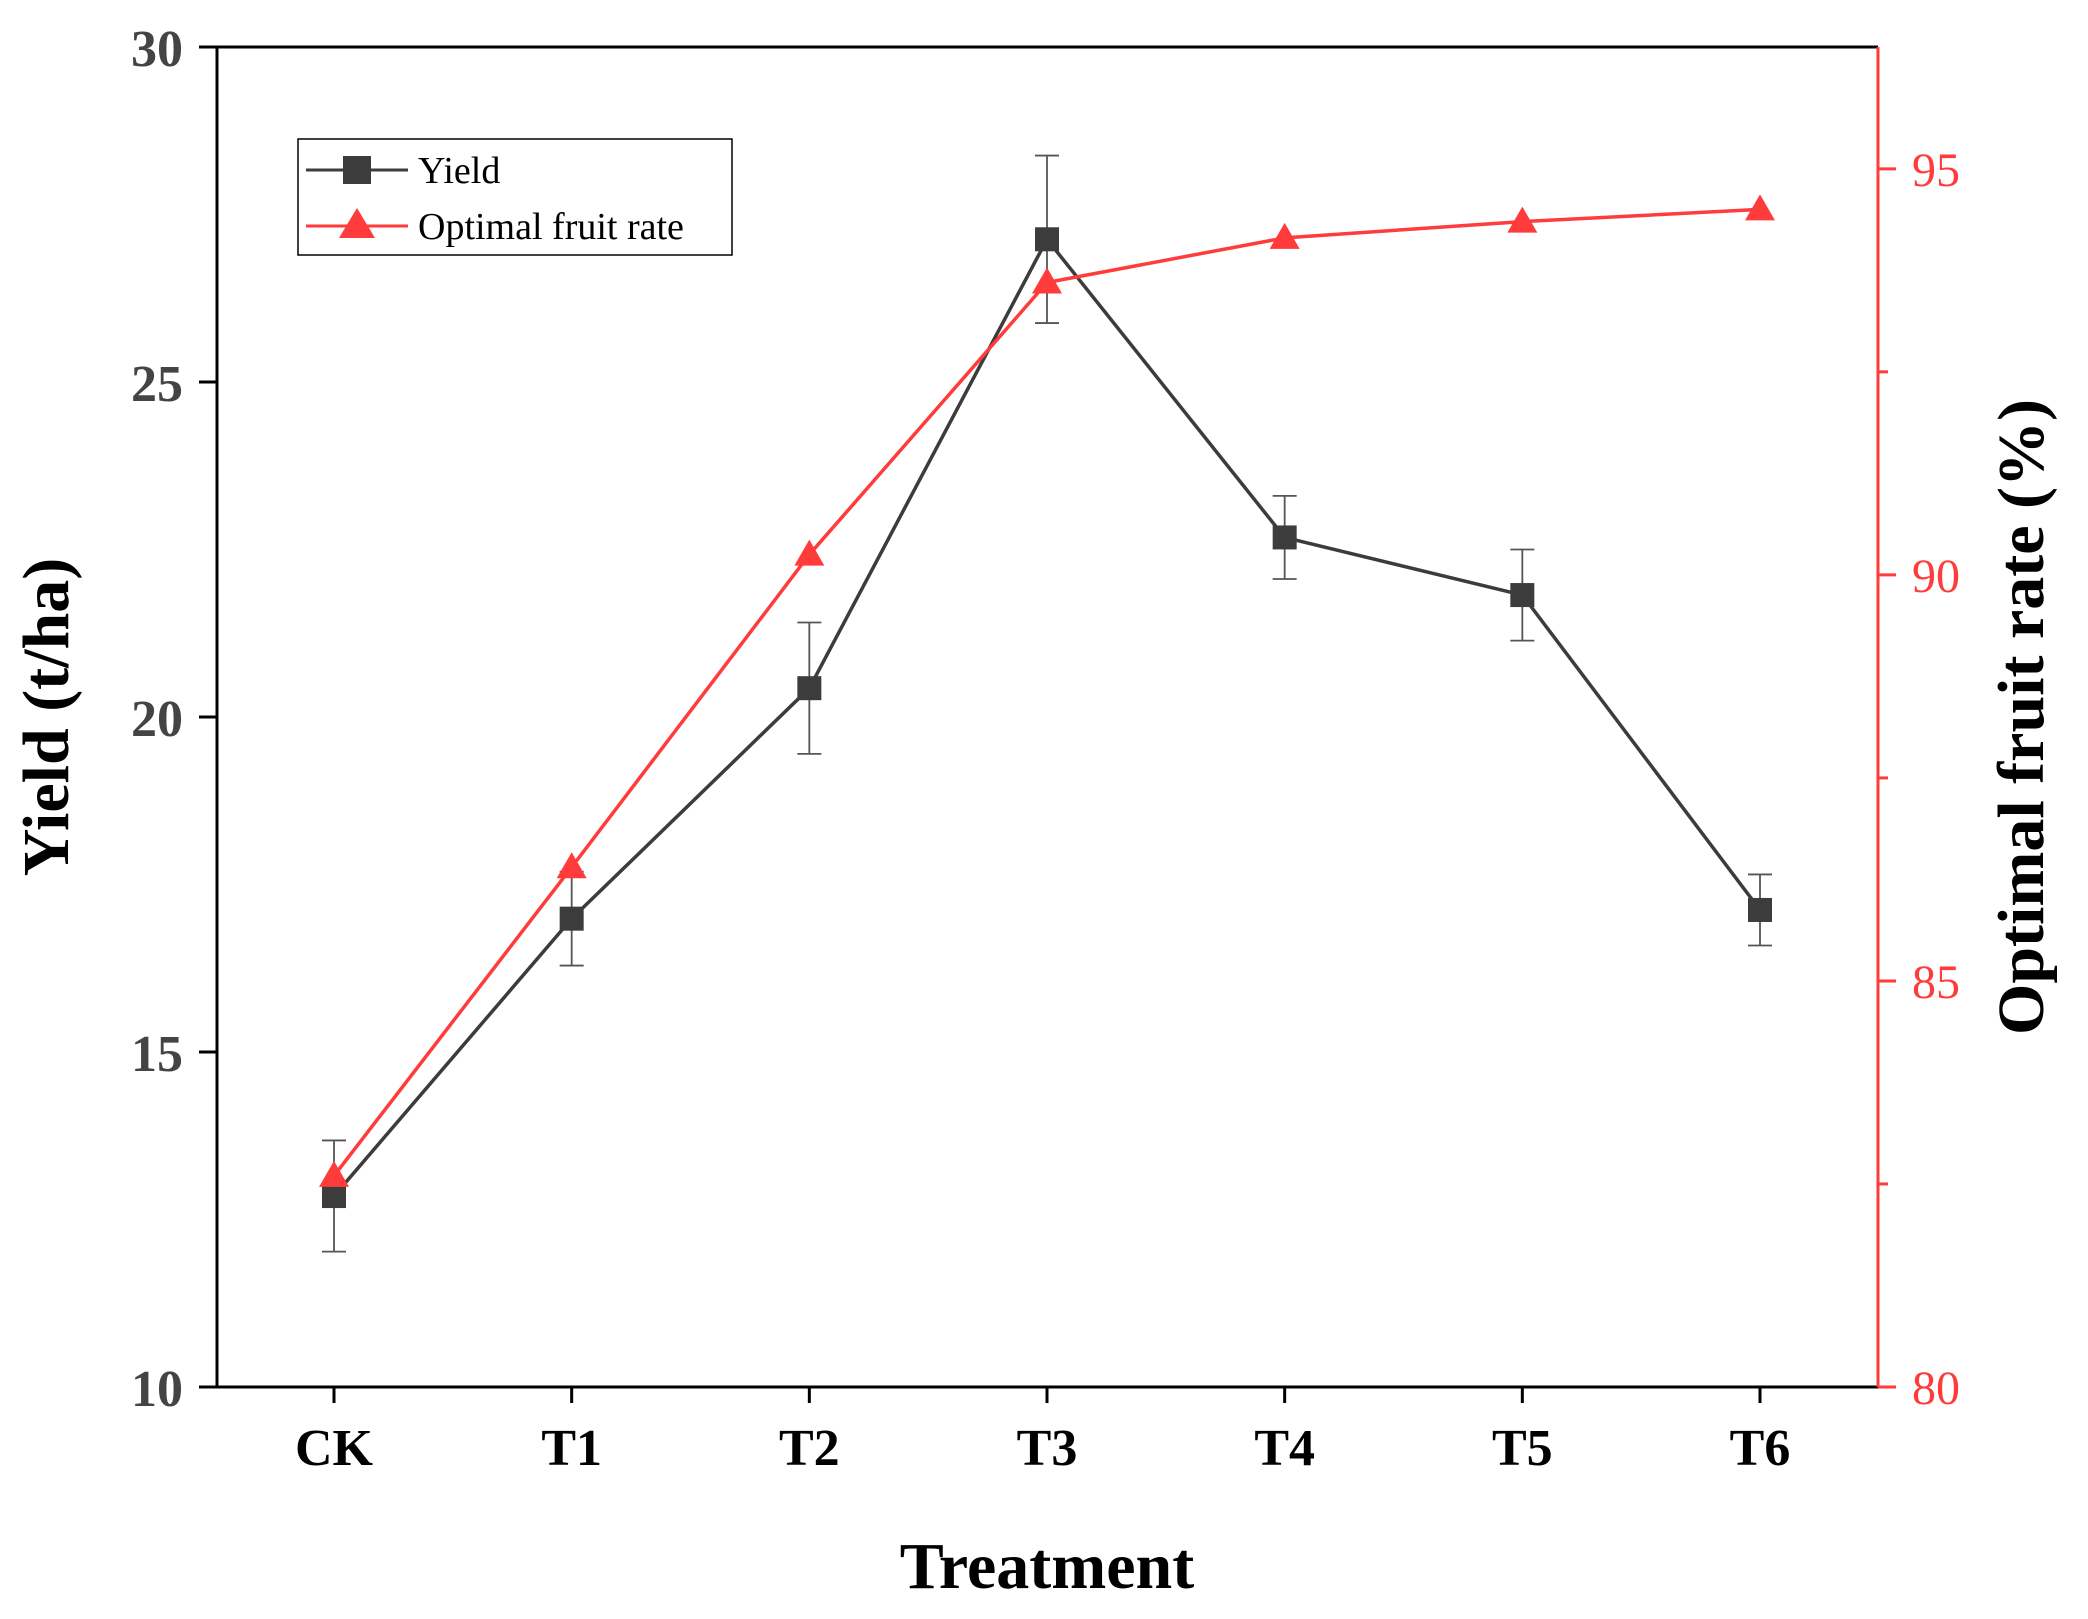 The height and width of the screenshot is (1619, 2088). What do you see at coordinates (1936, 982) in the screenshot?
I see `y-right-tick-label-85: 85` at bounding box center [1936, 982].